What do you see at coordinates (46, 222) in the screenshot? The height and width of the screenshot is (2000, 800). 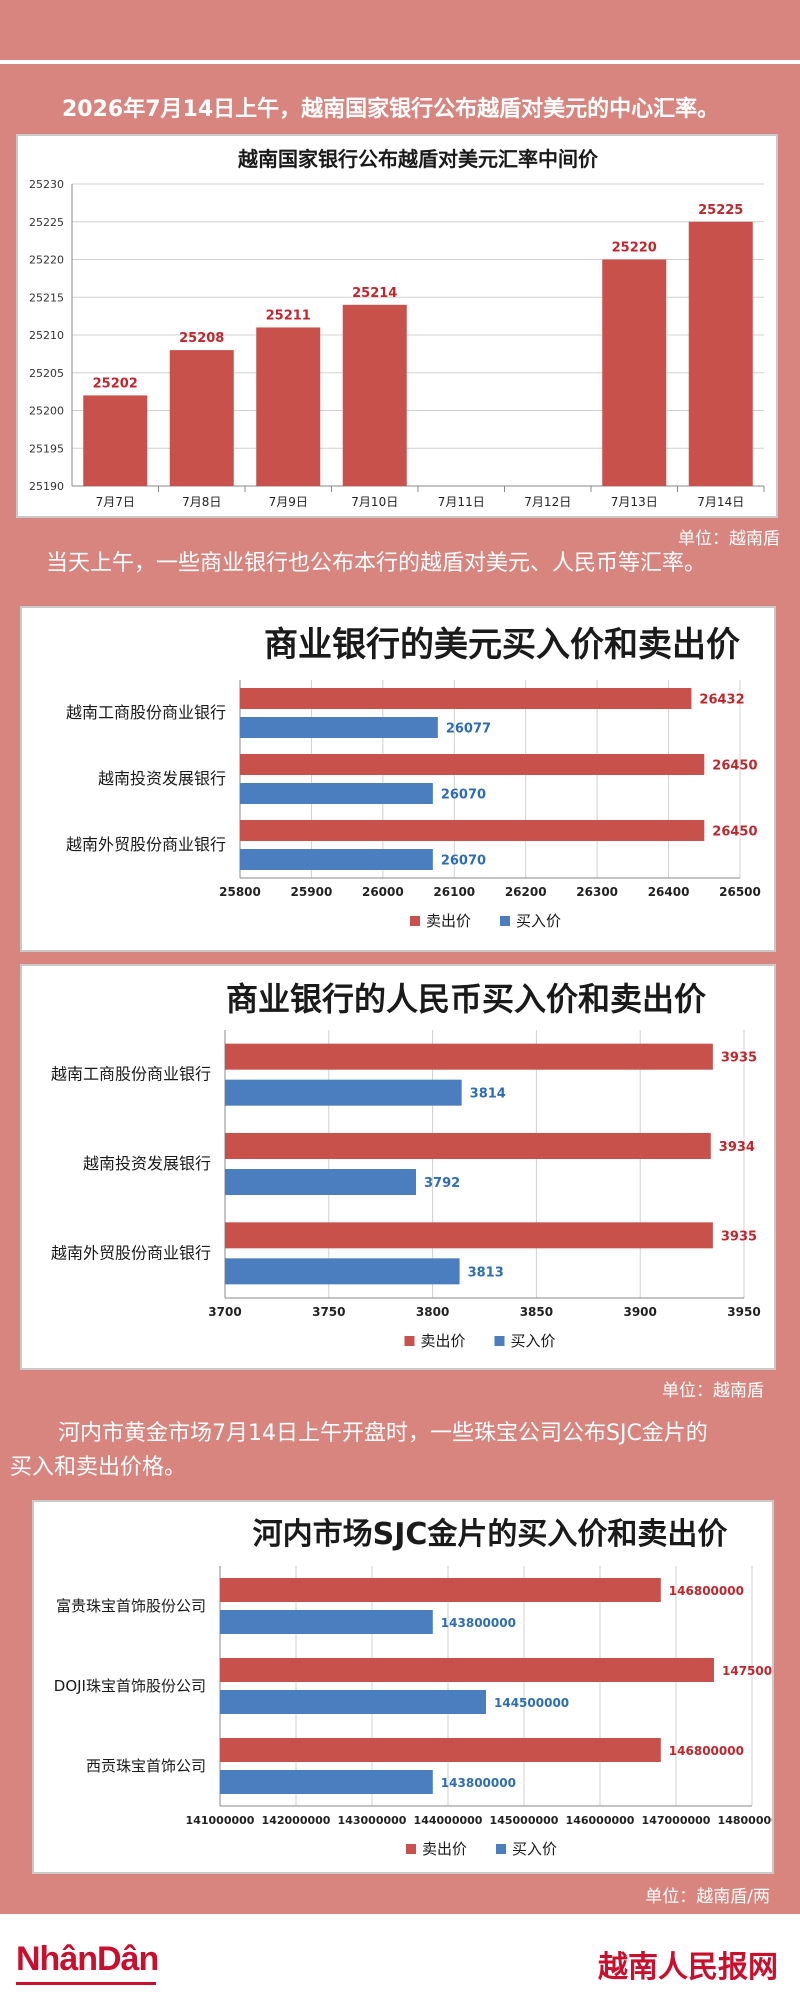 I see `y-tick-label: 25225` at bounding box center [46, 222].